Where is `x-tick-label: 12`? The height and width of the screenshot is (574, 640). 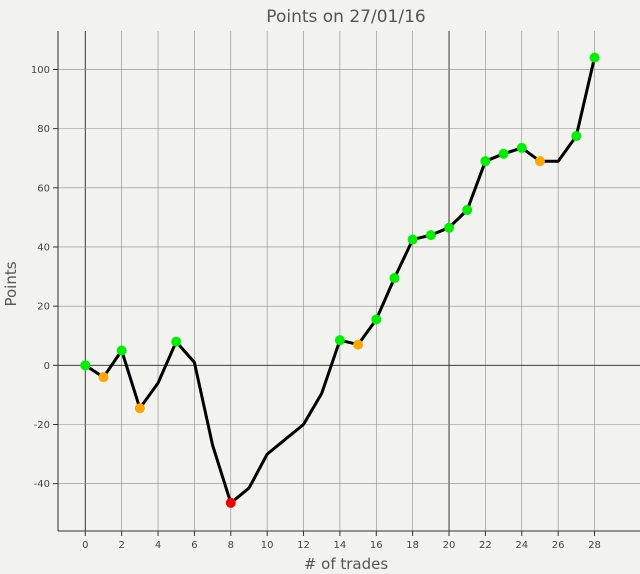
x-tick-label: 12 is located at coordinates (303, 545).